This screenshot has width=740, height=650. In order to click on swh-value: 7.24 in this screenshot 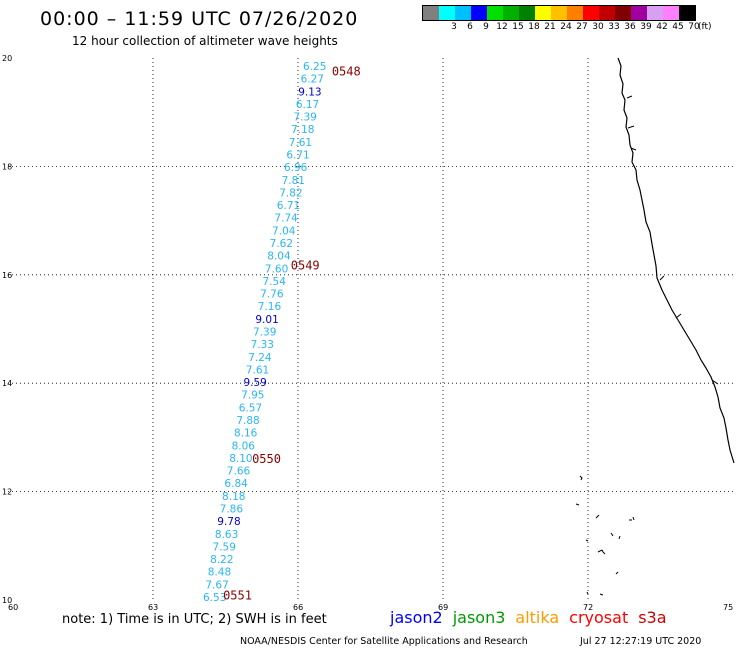, I will do `click(260, 358)`.